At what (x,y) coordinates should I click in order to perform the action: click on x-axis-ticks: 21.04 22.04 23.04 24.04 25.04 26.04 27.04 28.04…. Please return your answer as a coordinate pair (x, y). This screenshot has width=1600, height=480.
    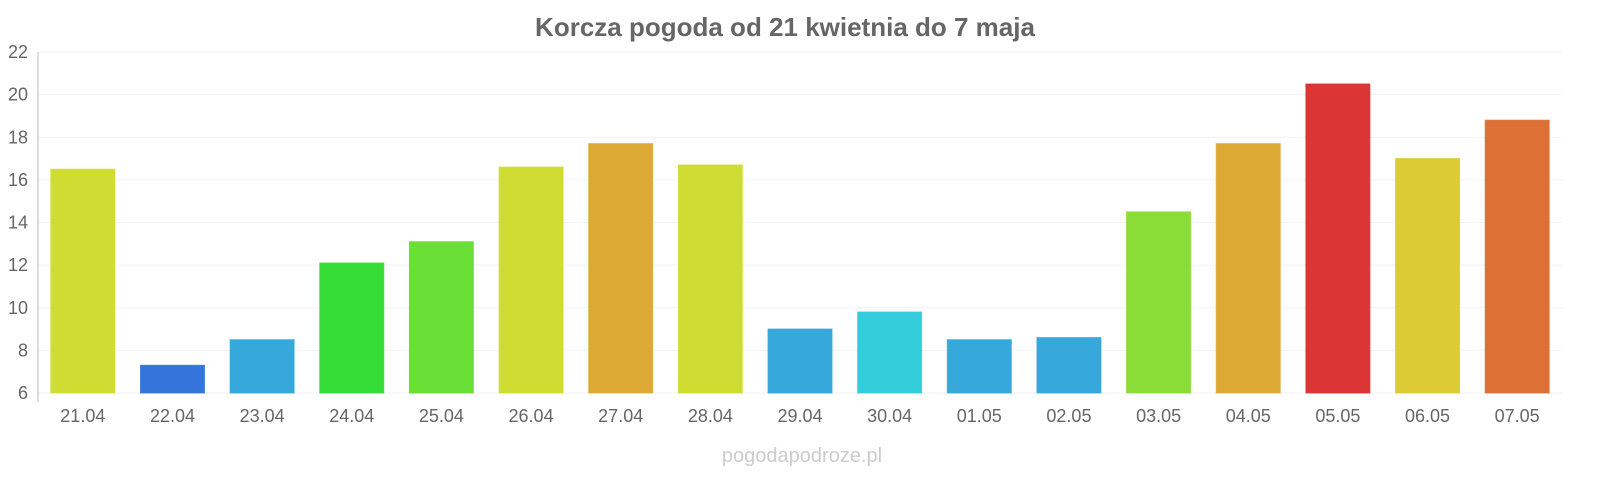
    Looking at the image, I should click on (799, 416).